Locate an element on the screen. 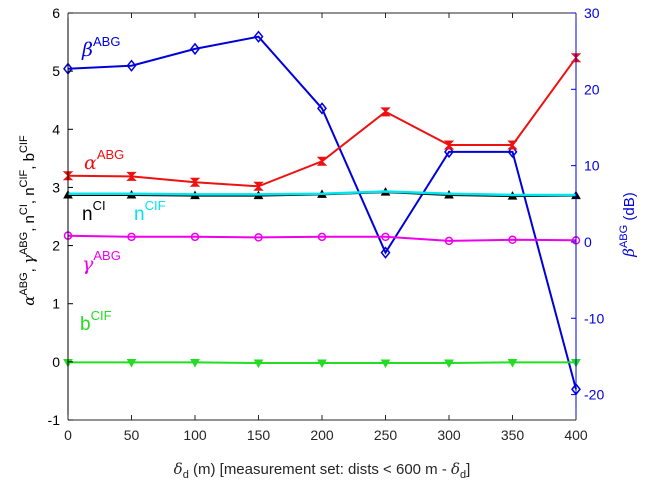 Image resolution: width=662 pixels, height=485 pixels. x-tick-label: 300 is located at coordinates (449, 435).